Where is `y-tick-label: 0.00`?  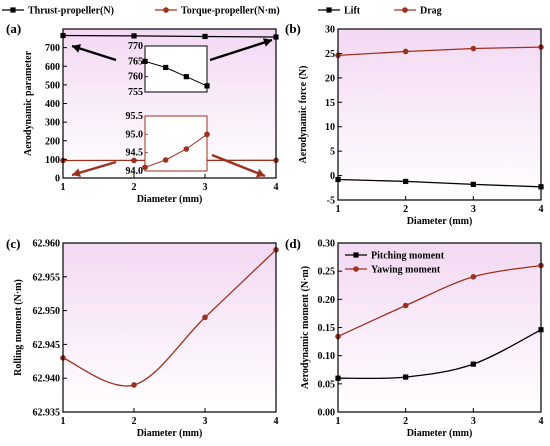 y-tick-label: 0.00 is located at coordinates (327, 413).